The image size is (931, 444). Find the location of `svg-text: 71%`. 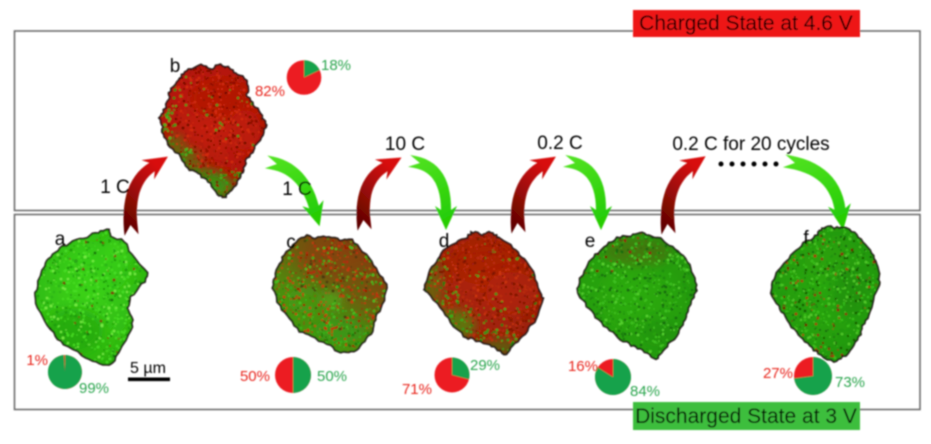

svg-text: 71% is located at coordinates (417, 389).